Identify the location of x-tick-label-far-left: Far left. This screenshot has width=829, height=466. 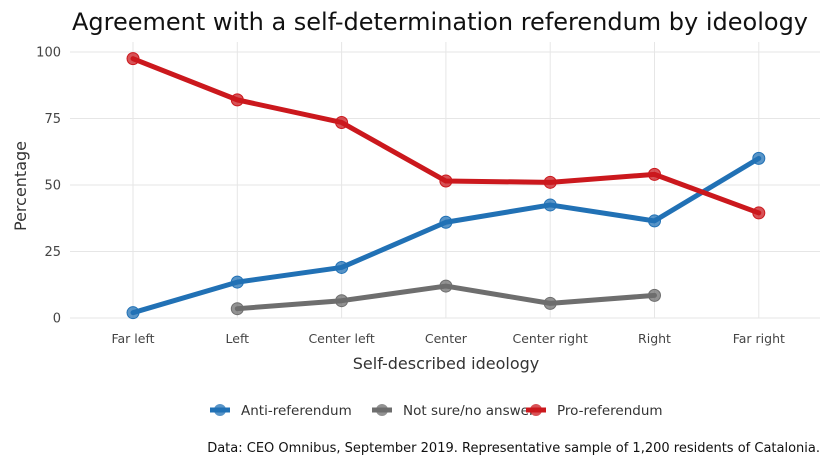
(132, 338).